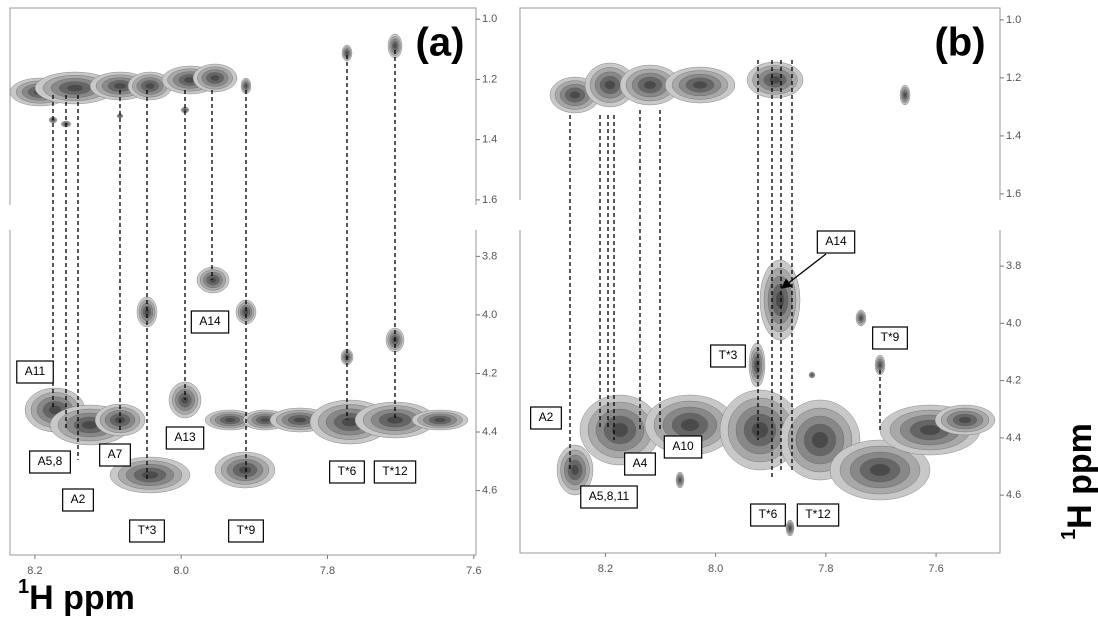  I want to click on annotation-label: T*3, so click(728, 355).